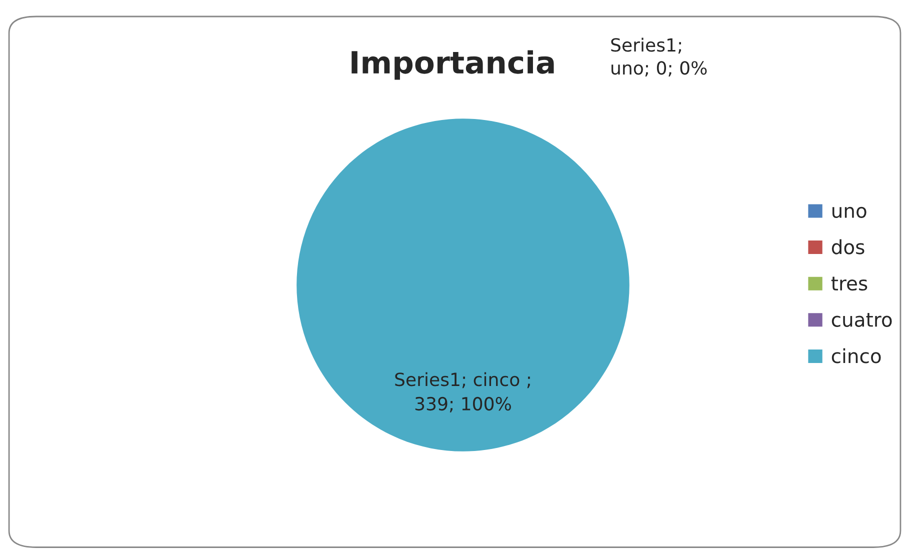 The width and height of the screenshot is (905, 550). What do you see at coordinates (849, 283) in the screenshot?
I see `legend-label: tres` at bounding box center [849, 283].